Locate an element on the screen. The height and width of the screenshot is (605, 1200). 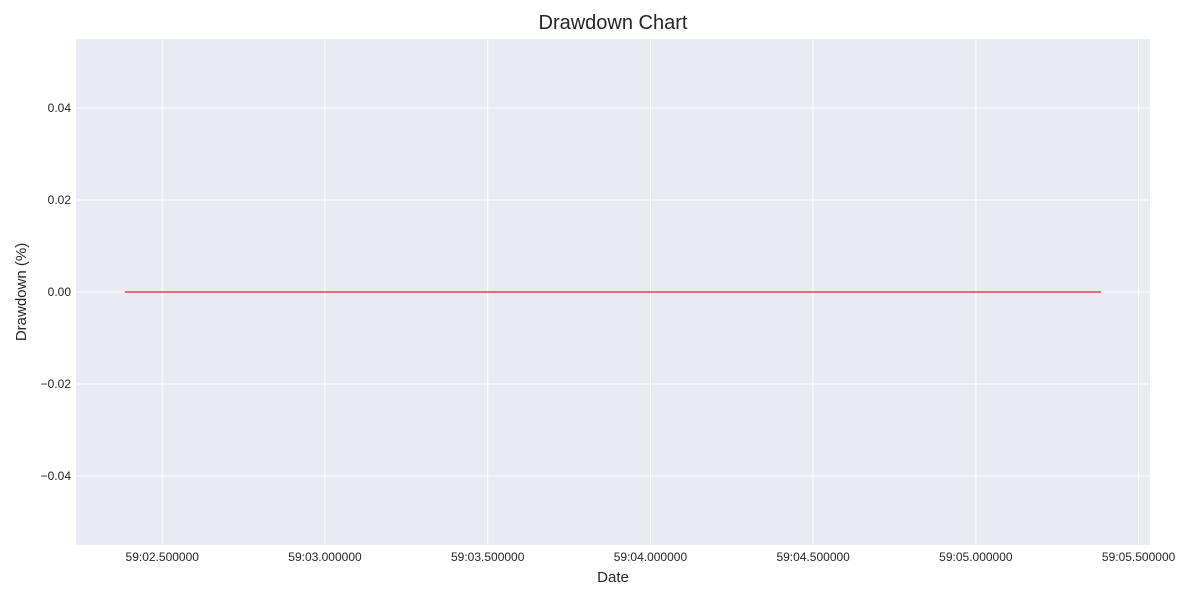
y-axis-ticks: 0.04 0.02 0.00 −0.02 −0.04 is located at coordinates (56, 292).